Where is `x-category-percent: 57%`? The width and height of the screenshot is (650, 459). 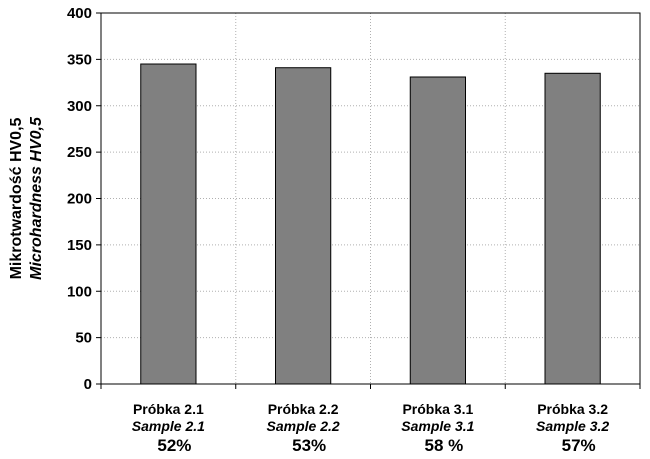 x-category-percent: 57% is located at coordinates (579, 445).